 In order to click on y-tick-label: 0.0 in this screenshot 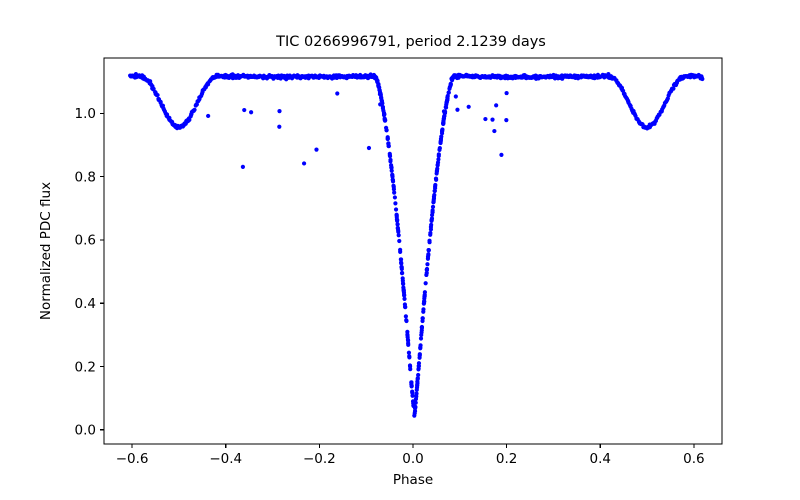, I will do `click(85, 431)`.